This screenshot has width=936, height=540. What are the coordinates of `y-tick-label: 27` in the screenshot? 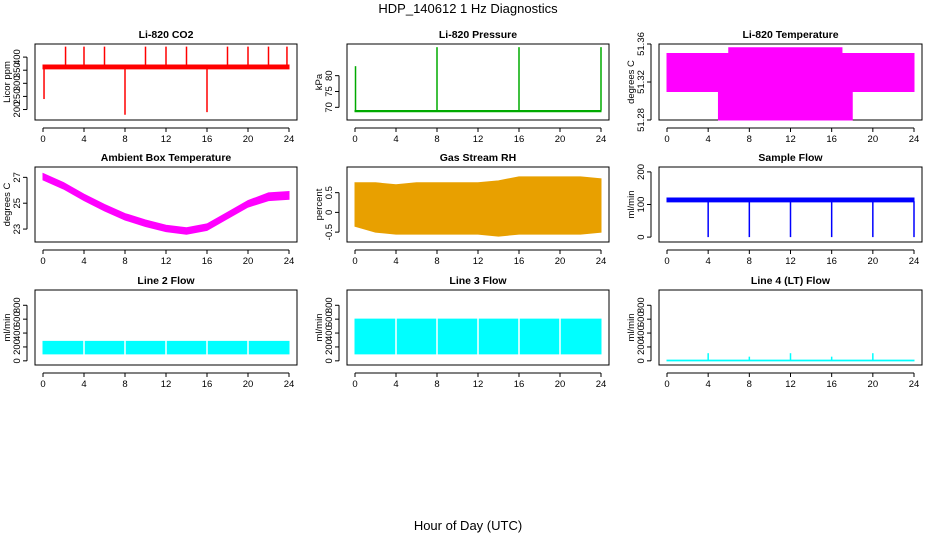 It's located at (17, 177).